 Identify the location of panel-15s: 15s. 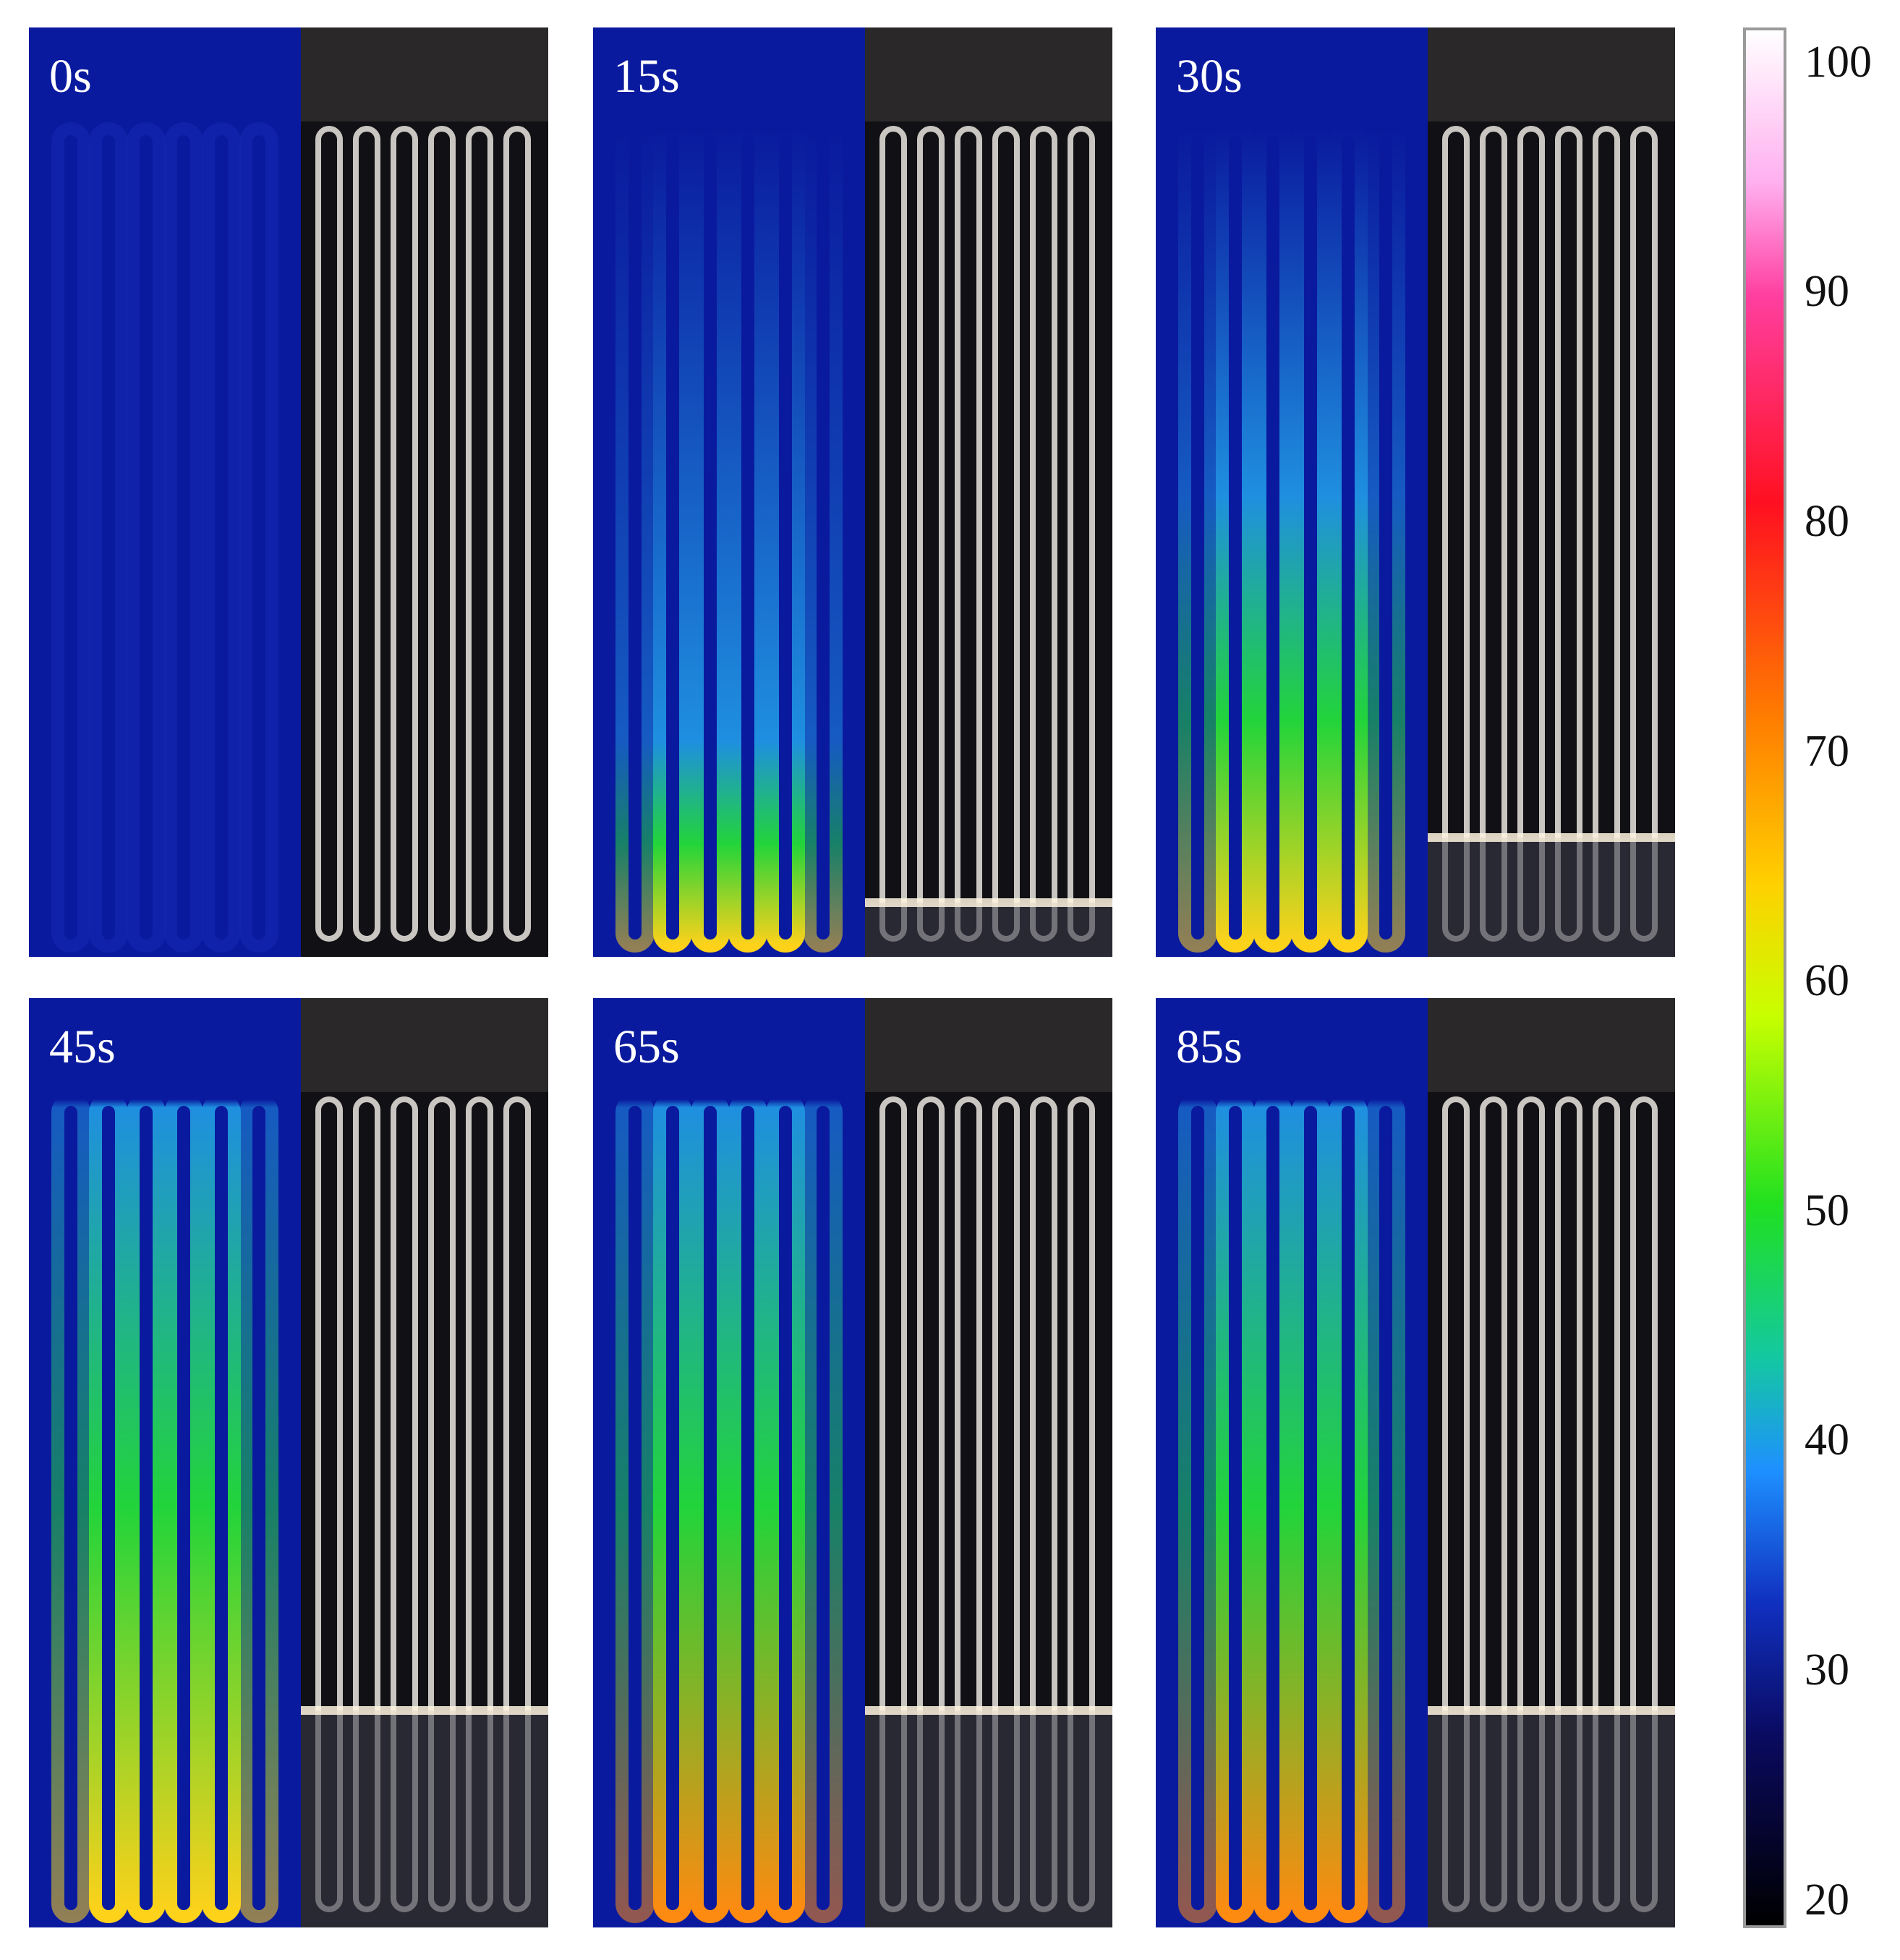
(852, 492).